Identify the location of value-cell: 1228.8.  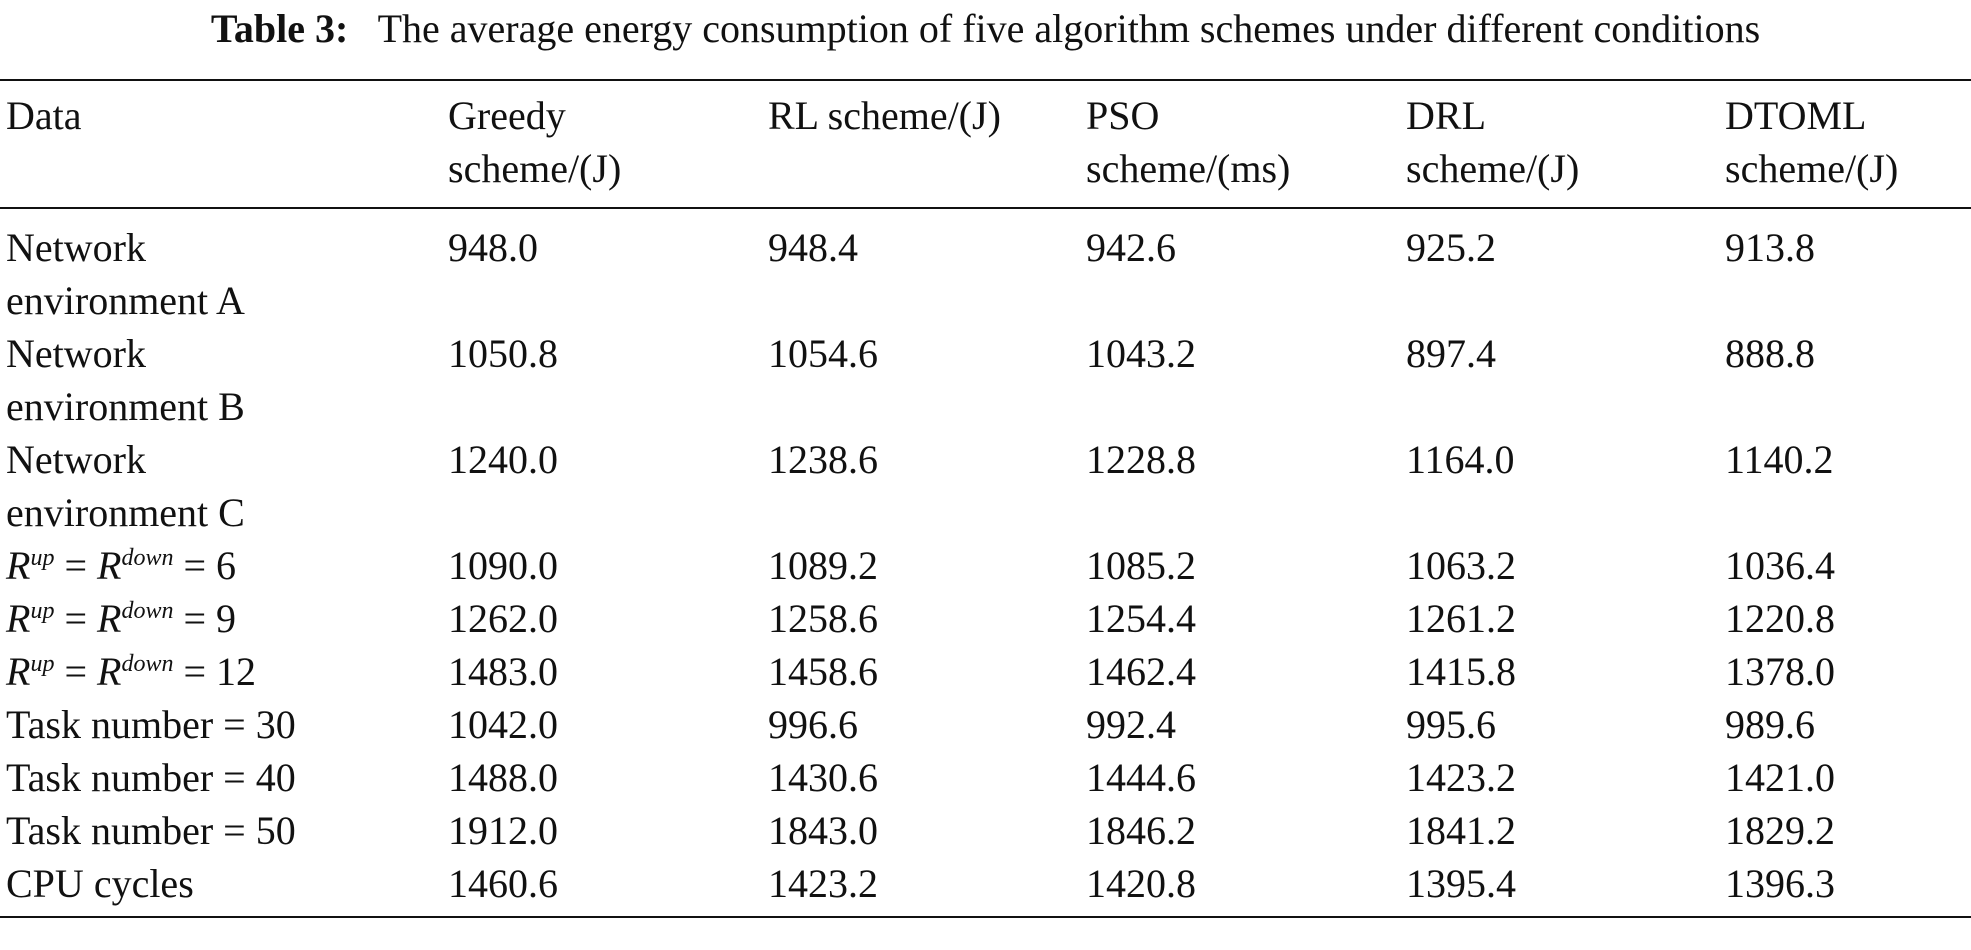
(1141, 459).